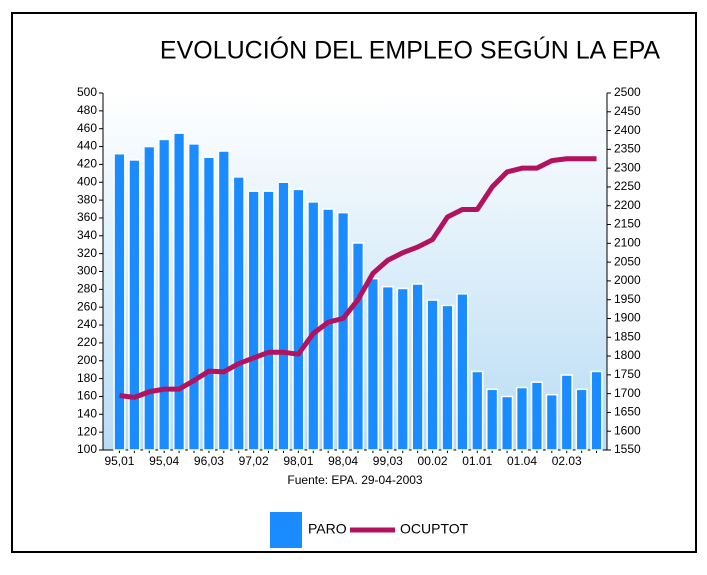 The width and height of the screenshot is (707, 575). I want to click on y2-tick-label: 2300, so click(627, 167).